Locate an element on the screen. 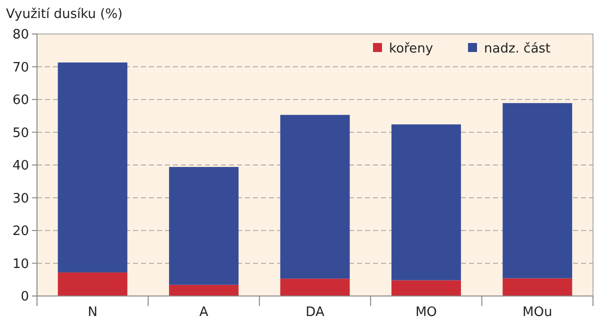 This screenshot has width=600, height=324. y-tick-label: 20 is located at coordinates (20, 232).